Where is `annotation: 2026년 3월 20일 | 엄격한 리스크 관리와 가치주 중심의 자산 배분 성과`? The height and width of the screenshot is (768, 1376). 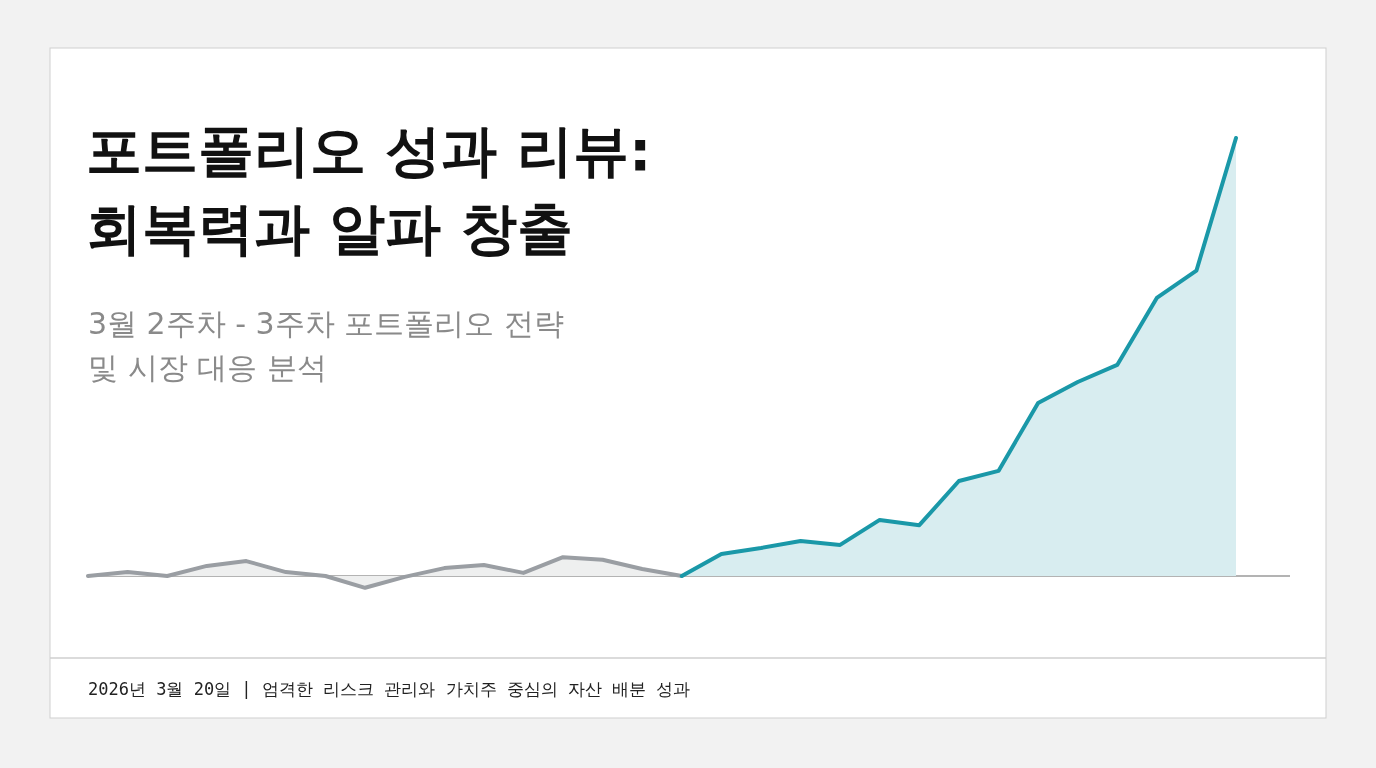 annotation: 2026년 3월 20일 | 엄격한 리스크 관리와 가치주 중심의 자산 배분 성과 is located at coordinates (389, 689).